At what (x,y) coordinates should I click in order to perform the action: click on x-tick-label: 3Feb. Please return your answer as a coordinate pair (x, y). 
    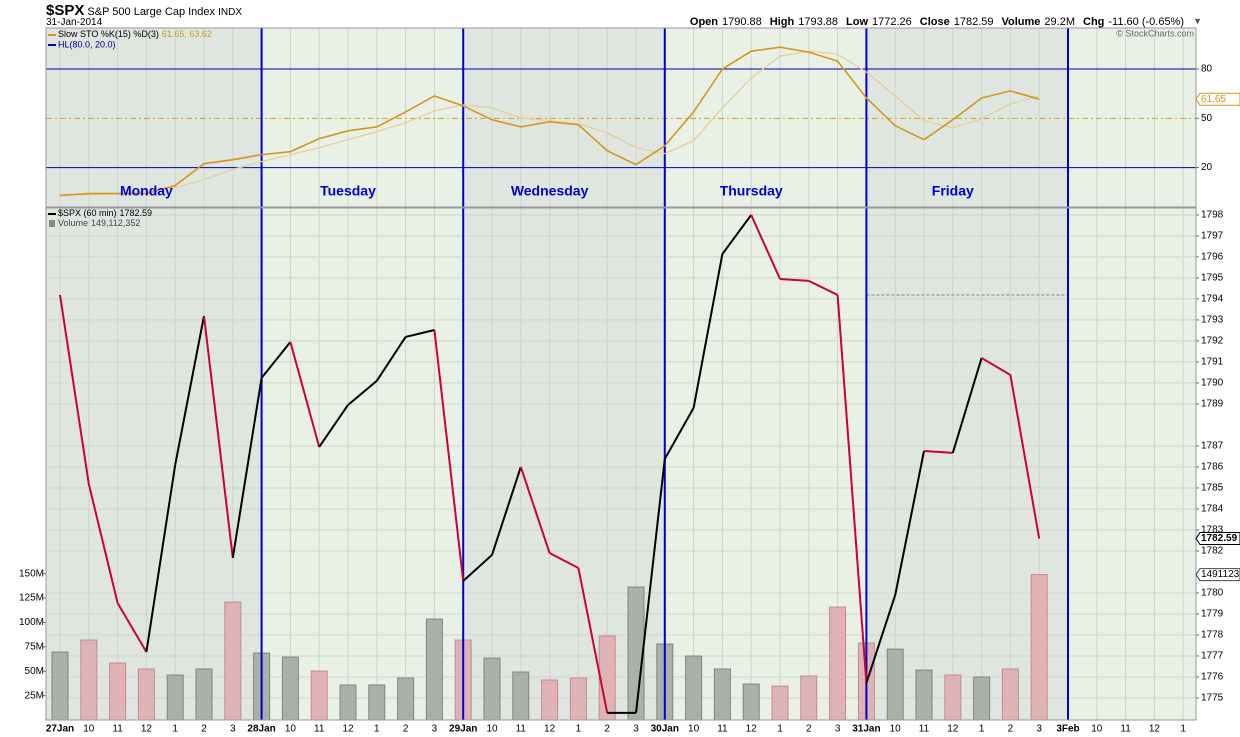
    Looking at the image, I should click on (1067, 729).